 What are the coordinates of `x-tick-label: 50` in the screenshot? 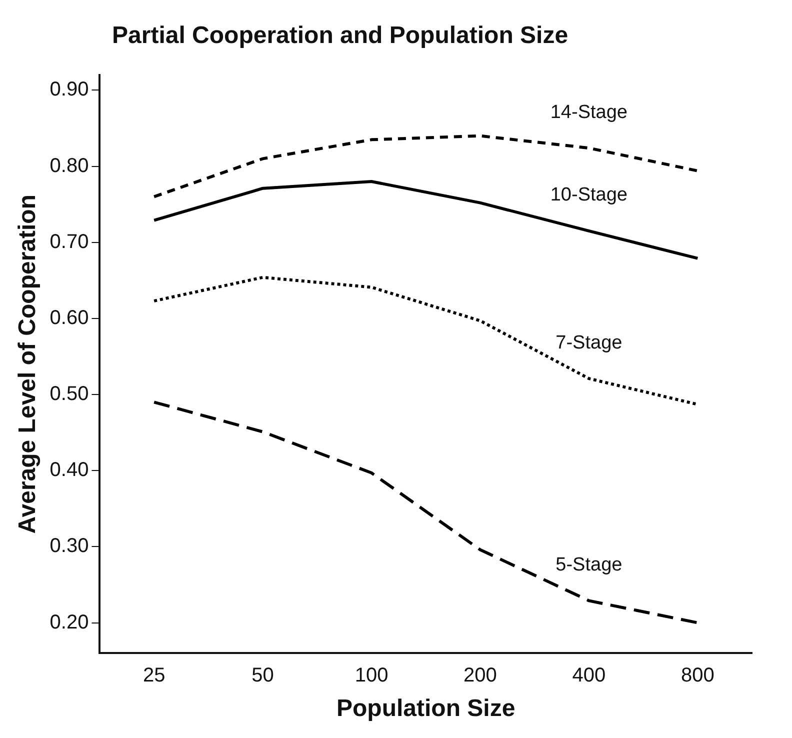 It's located at (263, 675).